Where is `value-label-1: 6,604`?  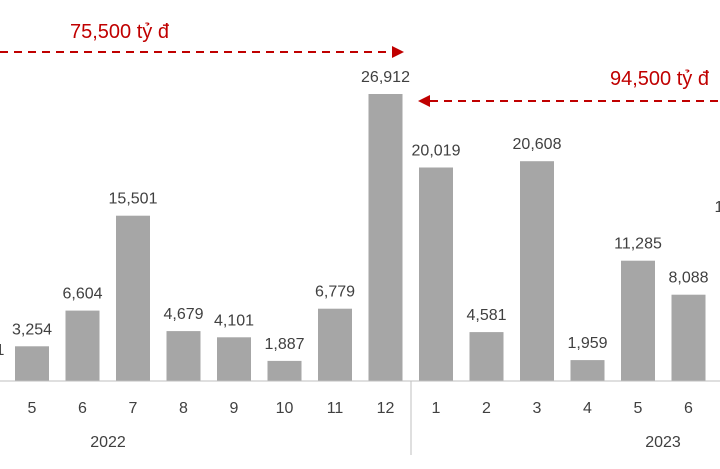 value-label-1: 6,604 is located at coordinates (82, 294).